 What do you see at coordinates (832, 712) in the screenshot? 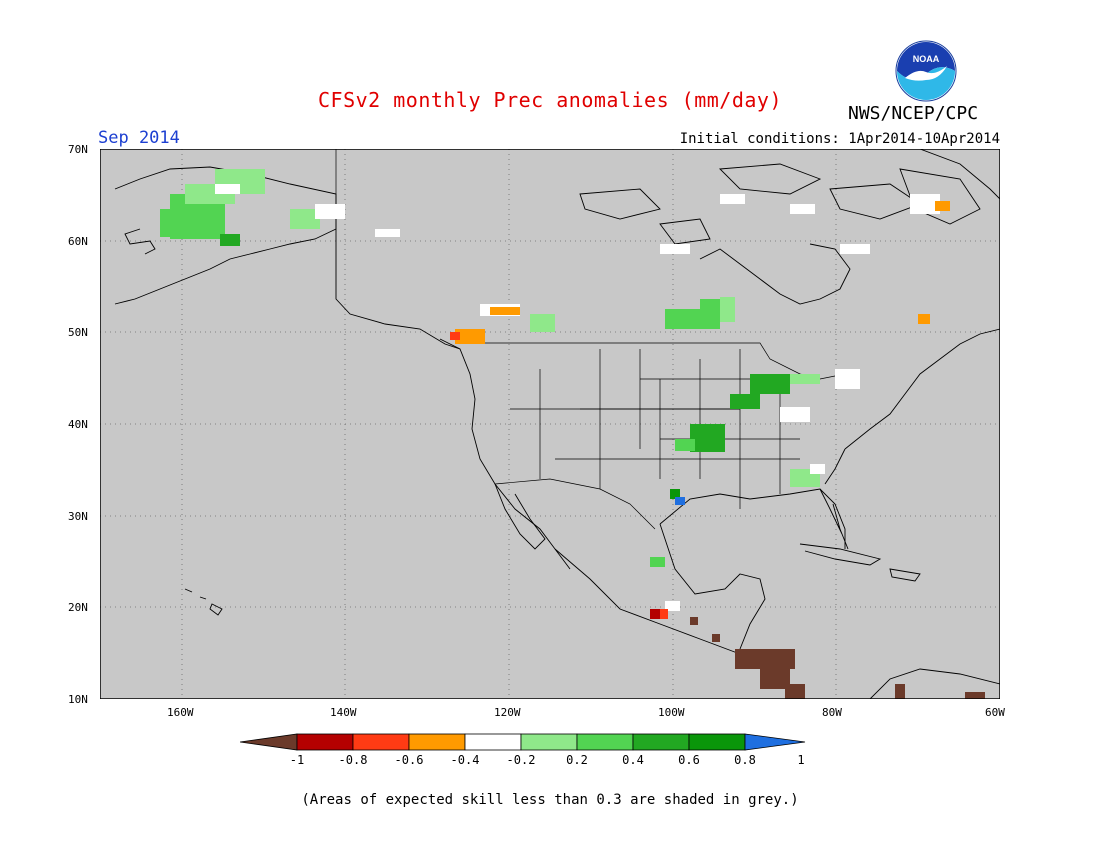
I see `lon-tick-label: 80W` at bounding box center [832, 712].